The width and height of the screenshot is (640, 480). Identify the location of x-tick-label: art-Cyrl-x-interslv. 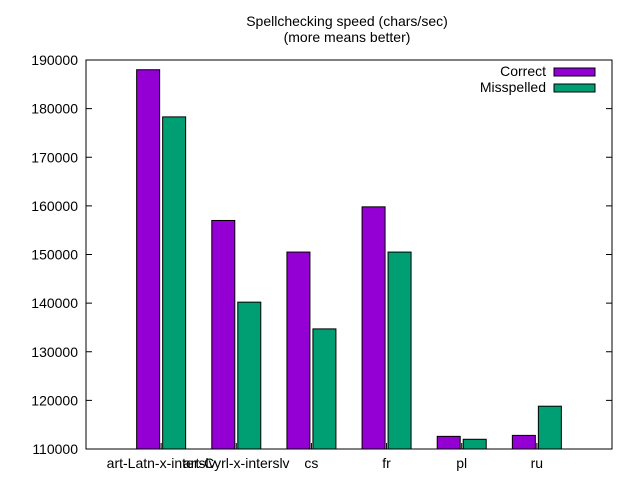
(236, 463).